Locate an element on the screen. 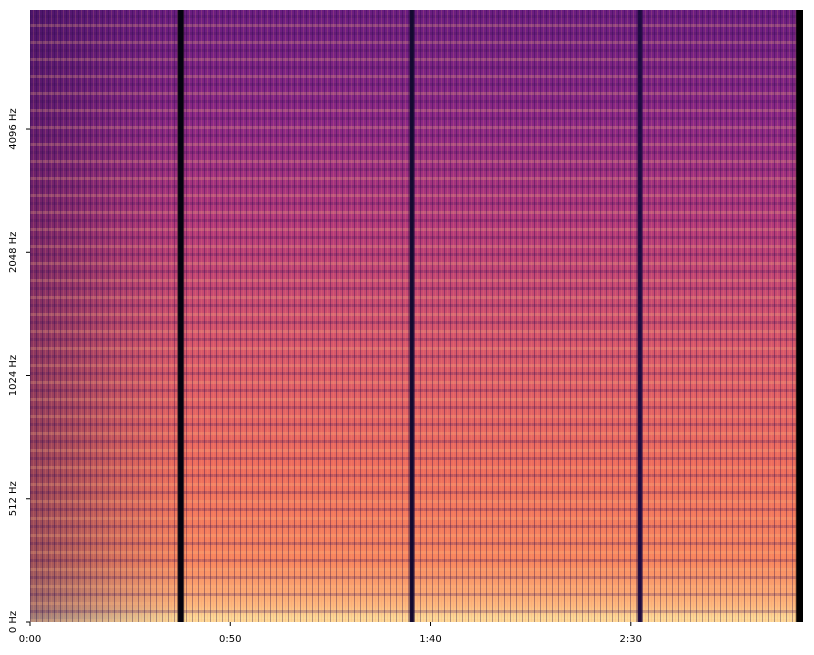  x-tick-label: 1:40 is located at coordinates (430, 639).